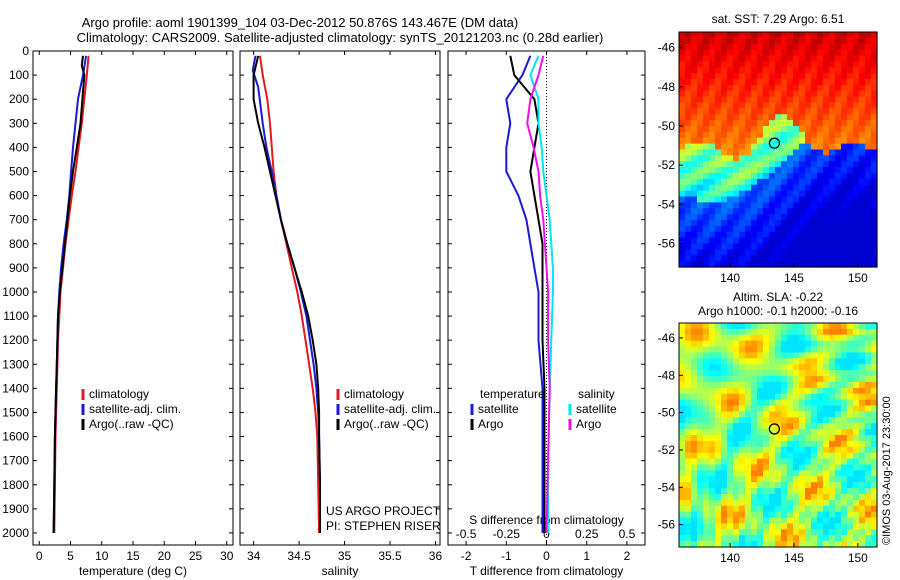 This screenshot has height=580, width=900. What do you see at coordinates (119, 394) in the screenshot?
I see `legend-label: climatology` at bounding box center [119, 394].